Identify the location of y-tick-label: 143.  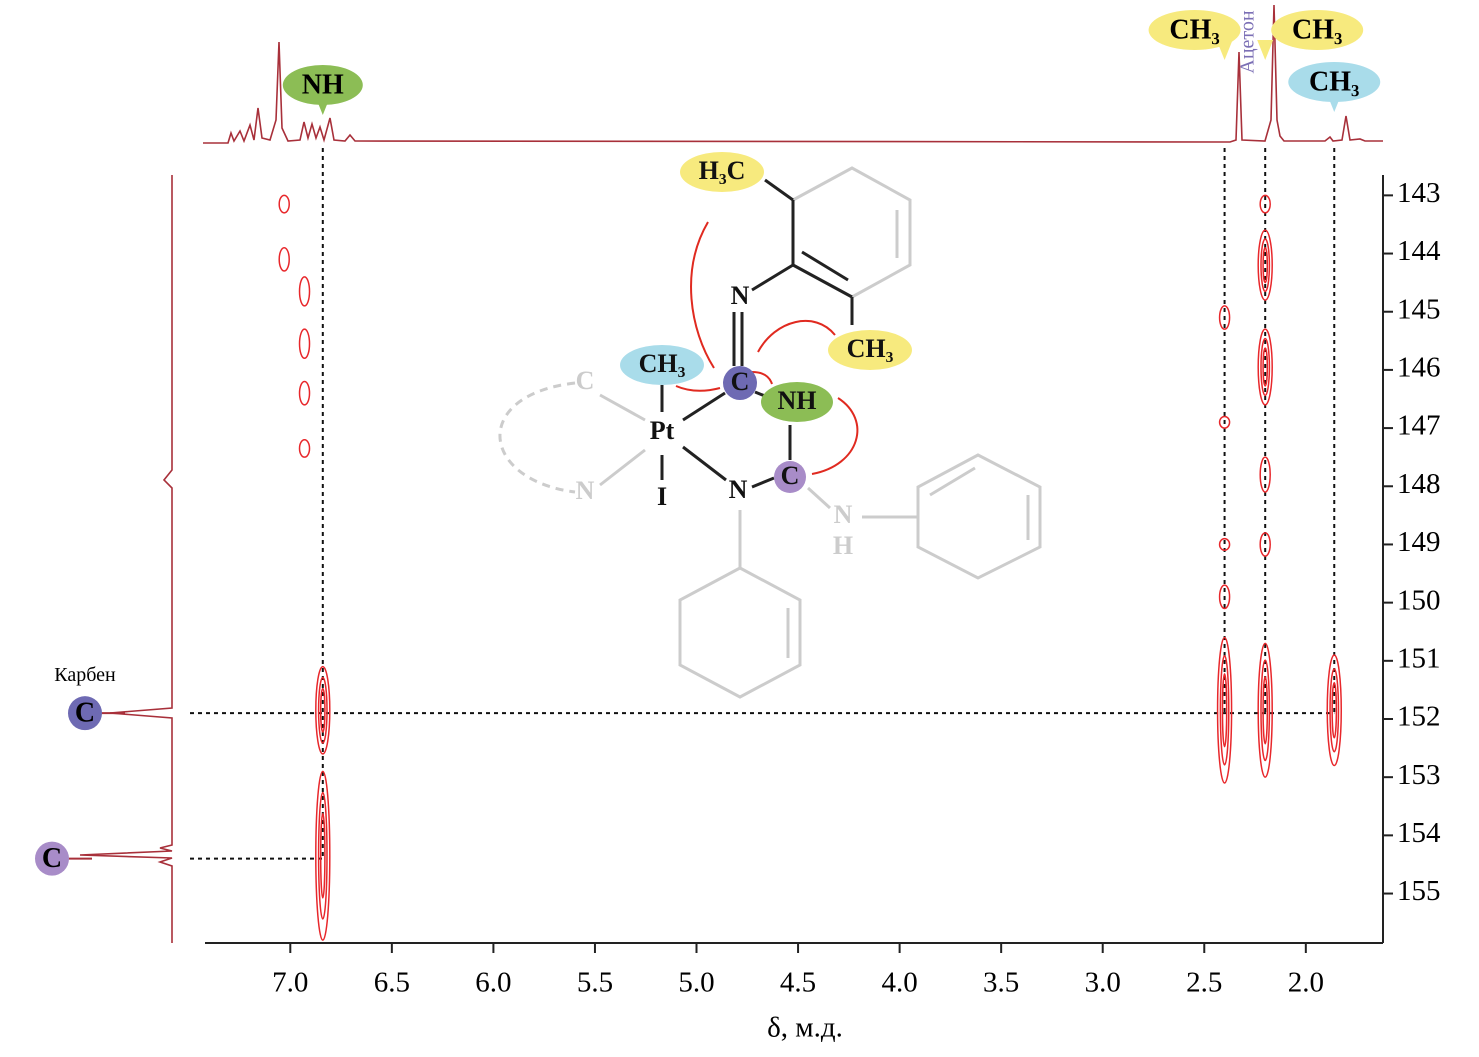
(1419, 193).